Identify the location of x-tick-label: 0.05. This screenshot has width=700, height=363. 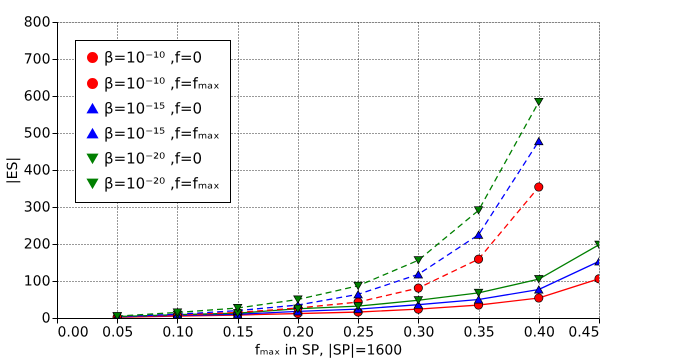
(118, 332).